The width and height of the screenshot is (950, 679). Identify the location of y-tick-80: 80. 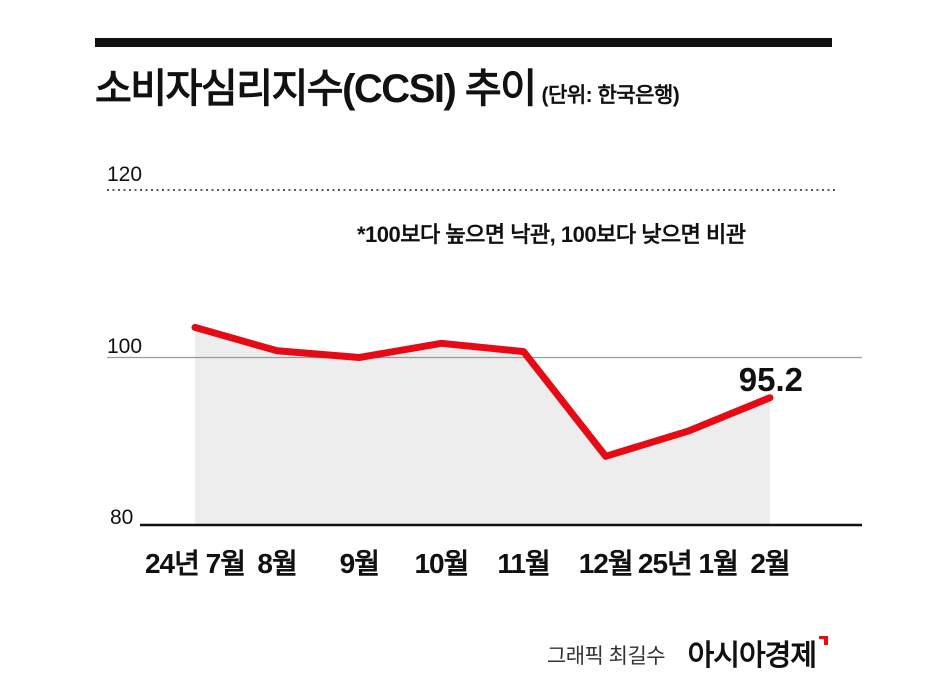
(121, 517).